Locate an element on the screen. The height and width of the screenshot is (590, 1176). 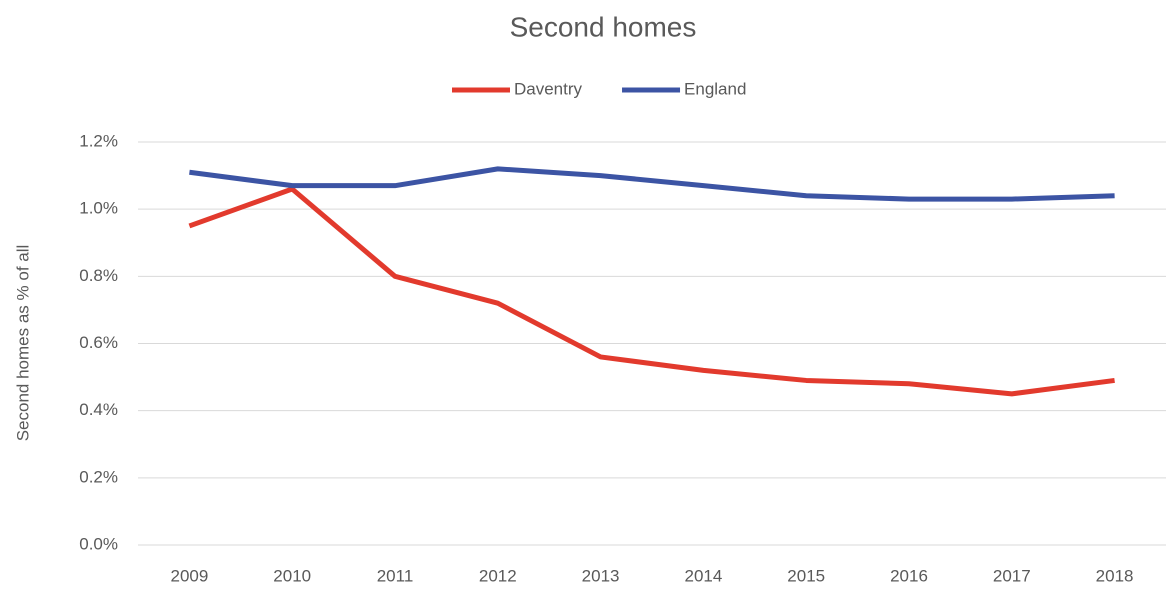
y-tick-label: 0.0% is located at coordinates (98, 543).